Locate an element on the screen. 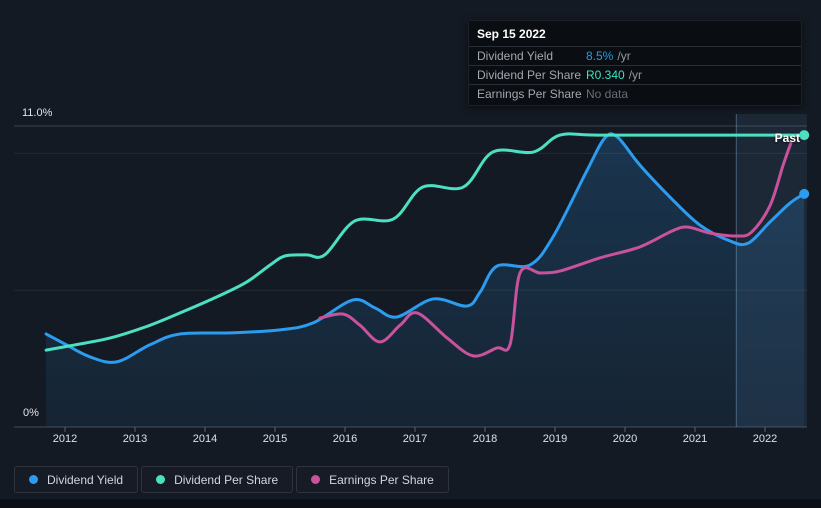 This screenshot has width=821, height=508. tooltip-row-earnings-per-share: Earnings Per Share No data is located at coordinates (635, 93).